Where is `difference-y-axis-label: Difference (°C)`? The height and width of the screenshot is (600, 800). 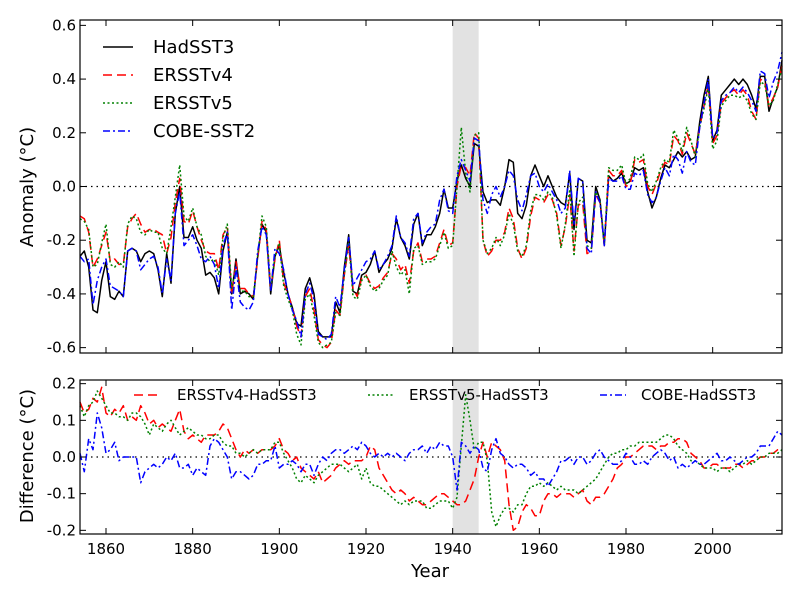
difference-y-axis-label: Difference (°C) is located at coordinates (27, 456).